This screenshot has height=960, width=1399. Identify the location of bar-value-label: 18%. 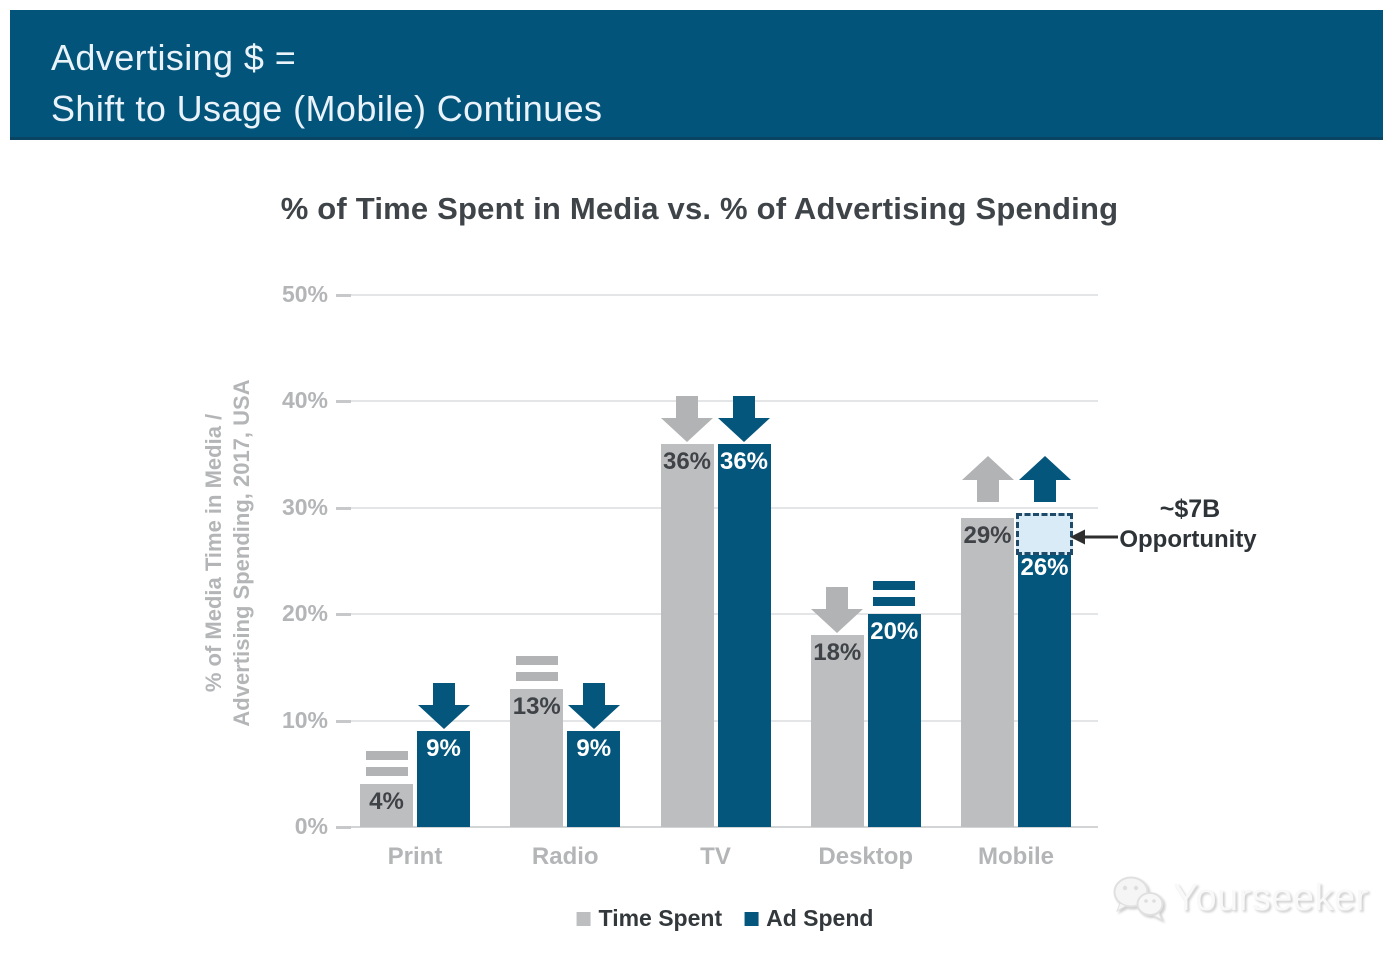
(837, 653).